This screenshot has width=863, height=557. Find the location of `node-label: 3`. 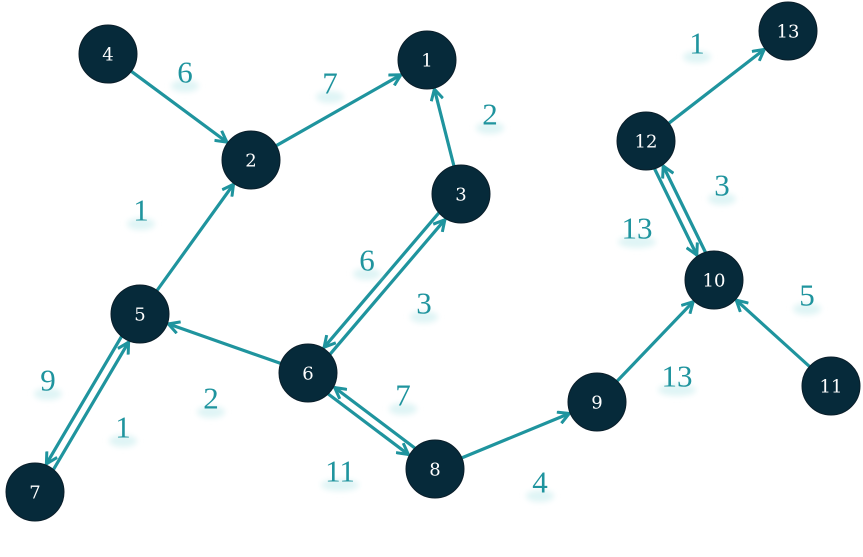

node-label: 3 is located at coordinates (460, 195).